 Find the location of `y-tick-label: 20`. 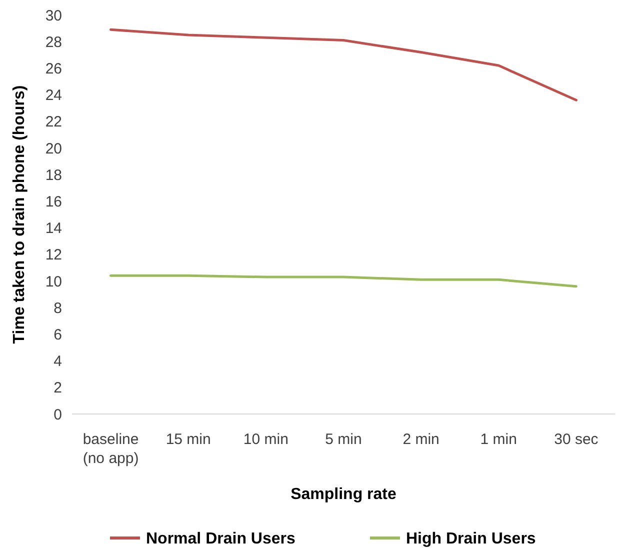

y-tick-label: 20 is located at coordinates (53, 149).